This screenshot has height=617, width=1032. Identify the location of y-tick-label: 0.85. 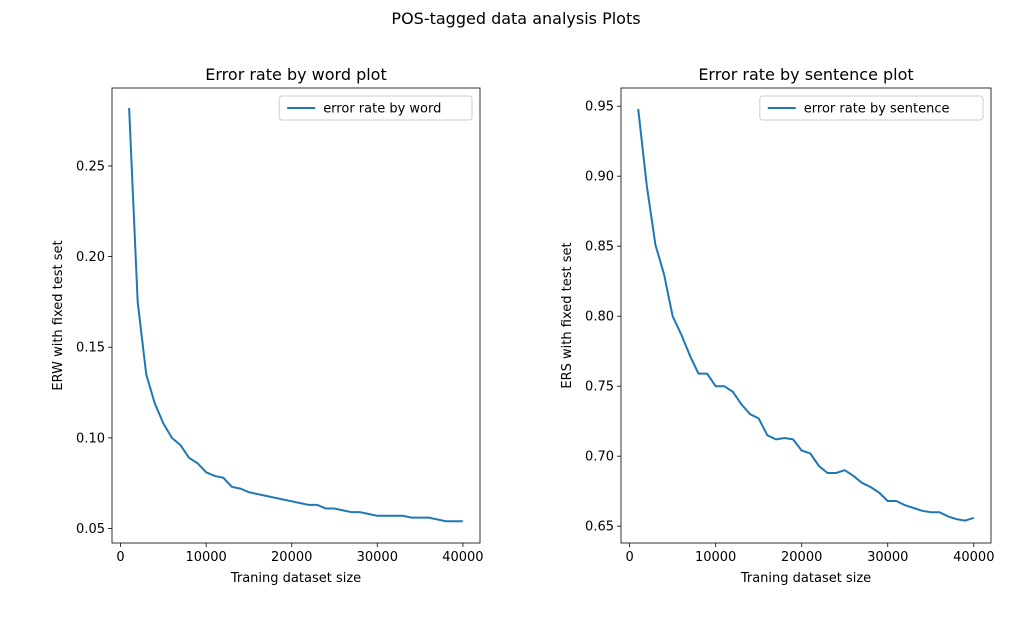
(599, 247).